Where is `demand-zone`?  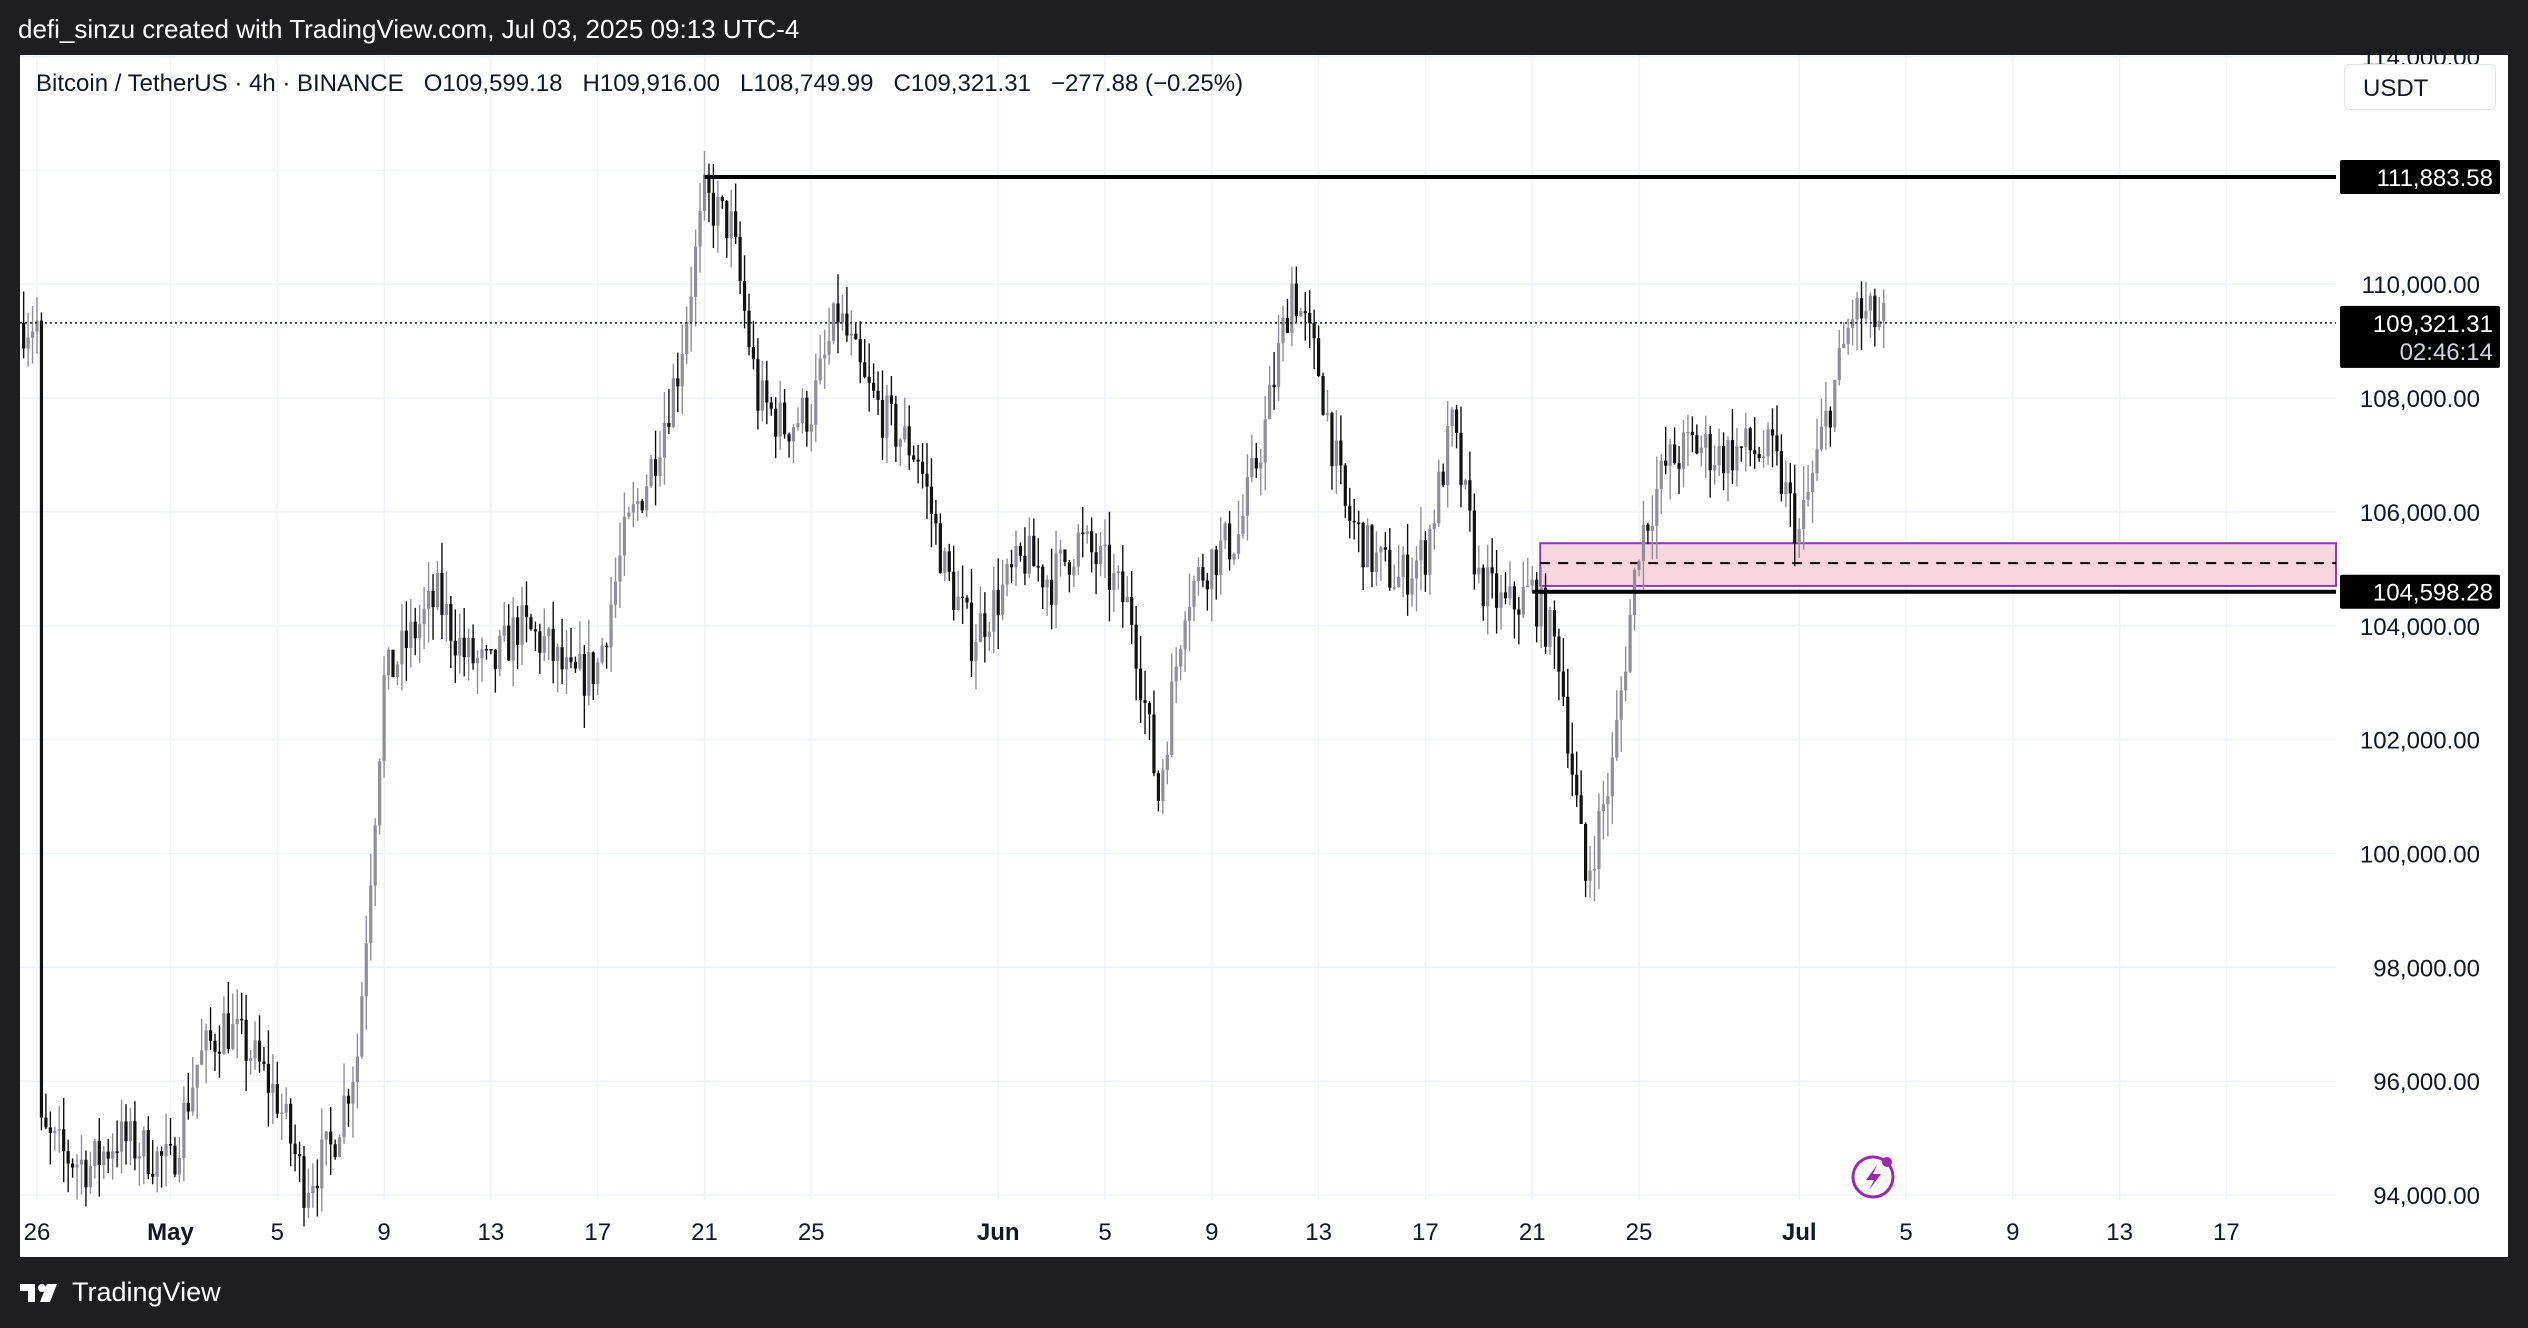 demand-zone is located at coordinates (1938, 564).